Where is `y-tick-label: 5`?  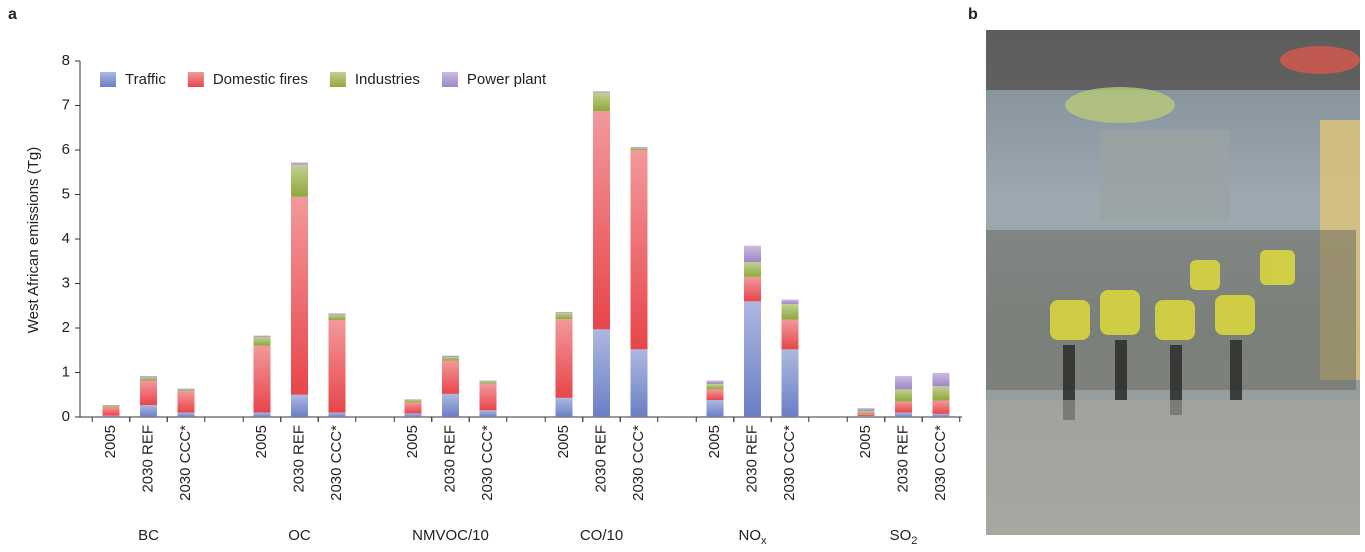 y-tick-label: 5 is located at coordinates (66, 193).